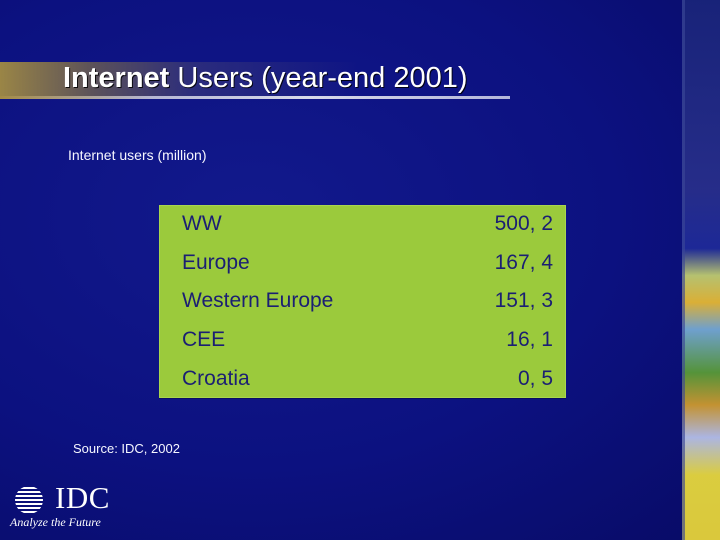 The height and width of the screenshot is (540, 720). Describe the element at coordinates (29, 500) in the screenshot. I see `idc-globe-icon` at that location.